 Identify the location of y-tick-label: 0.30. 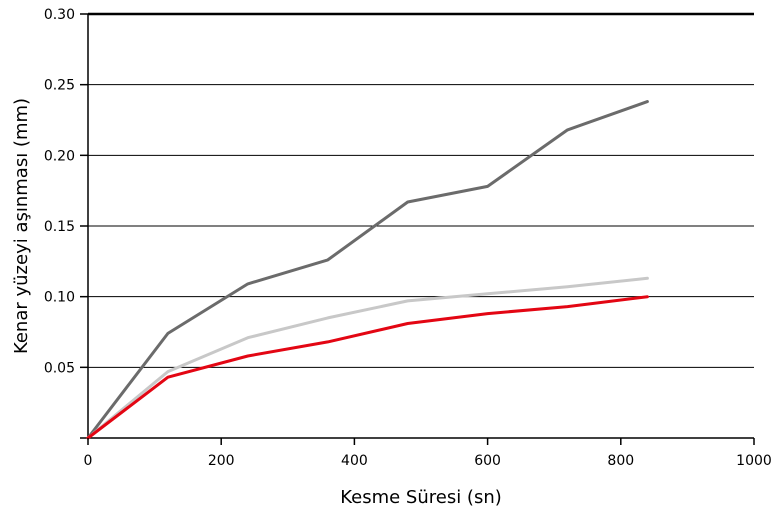
(59, 15).